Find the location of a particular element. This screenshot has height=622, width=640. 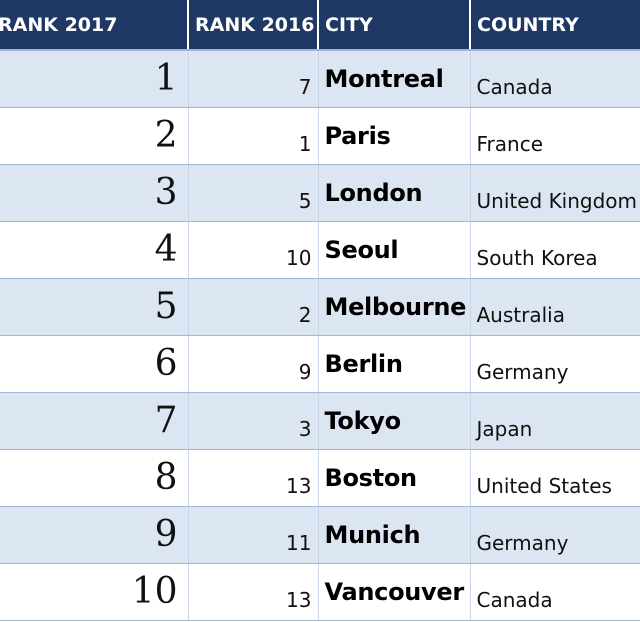

rank-2016-cell: 3 is located at coordinates (253, 421).